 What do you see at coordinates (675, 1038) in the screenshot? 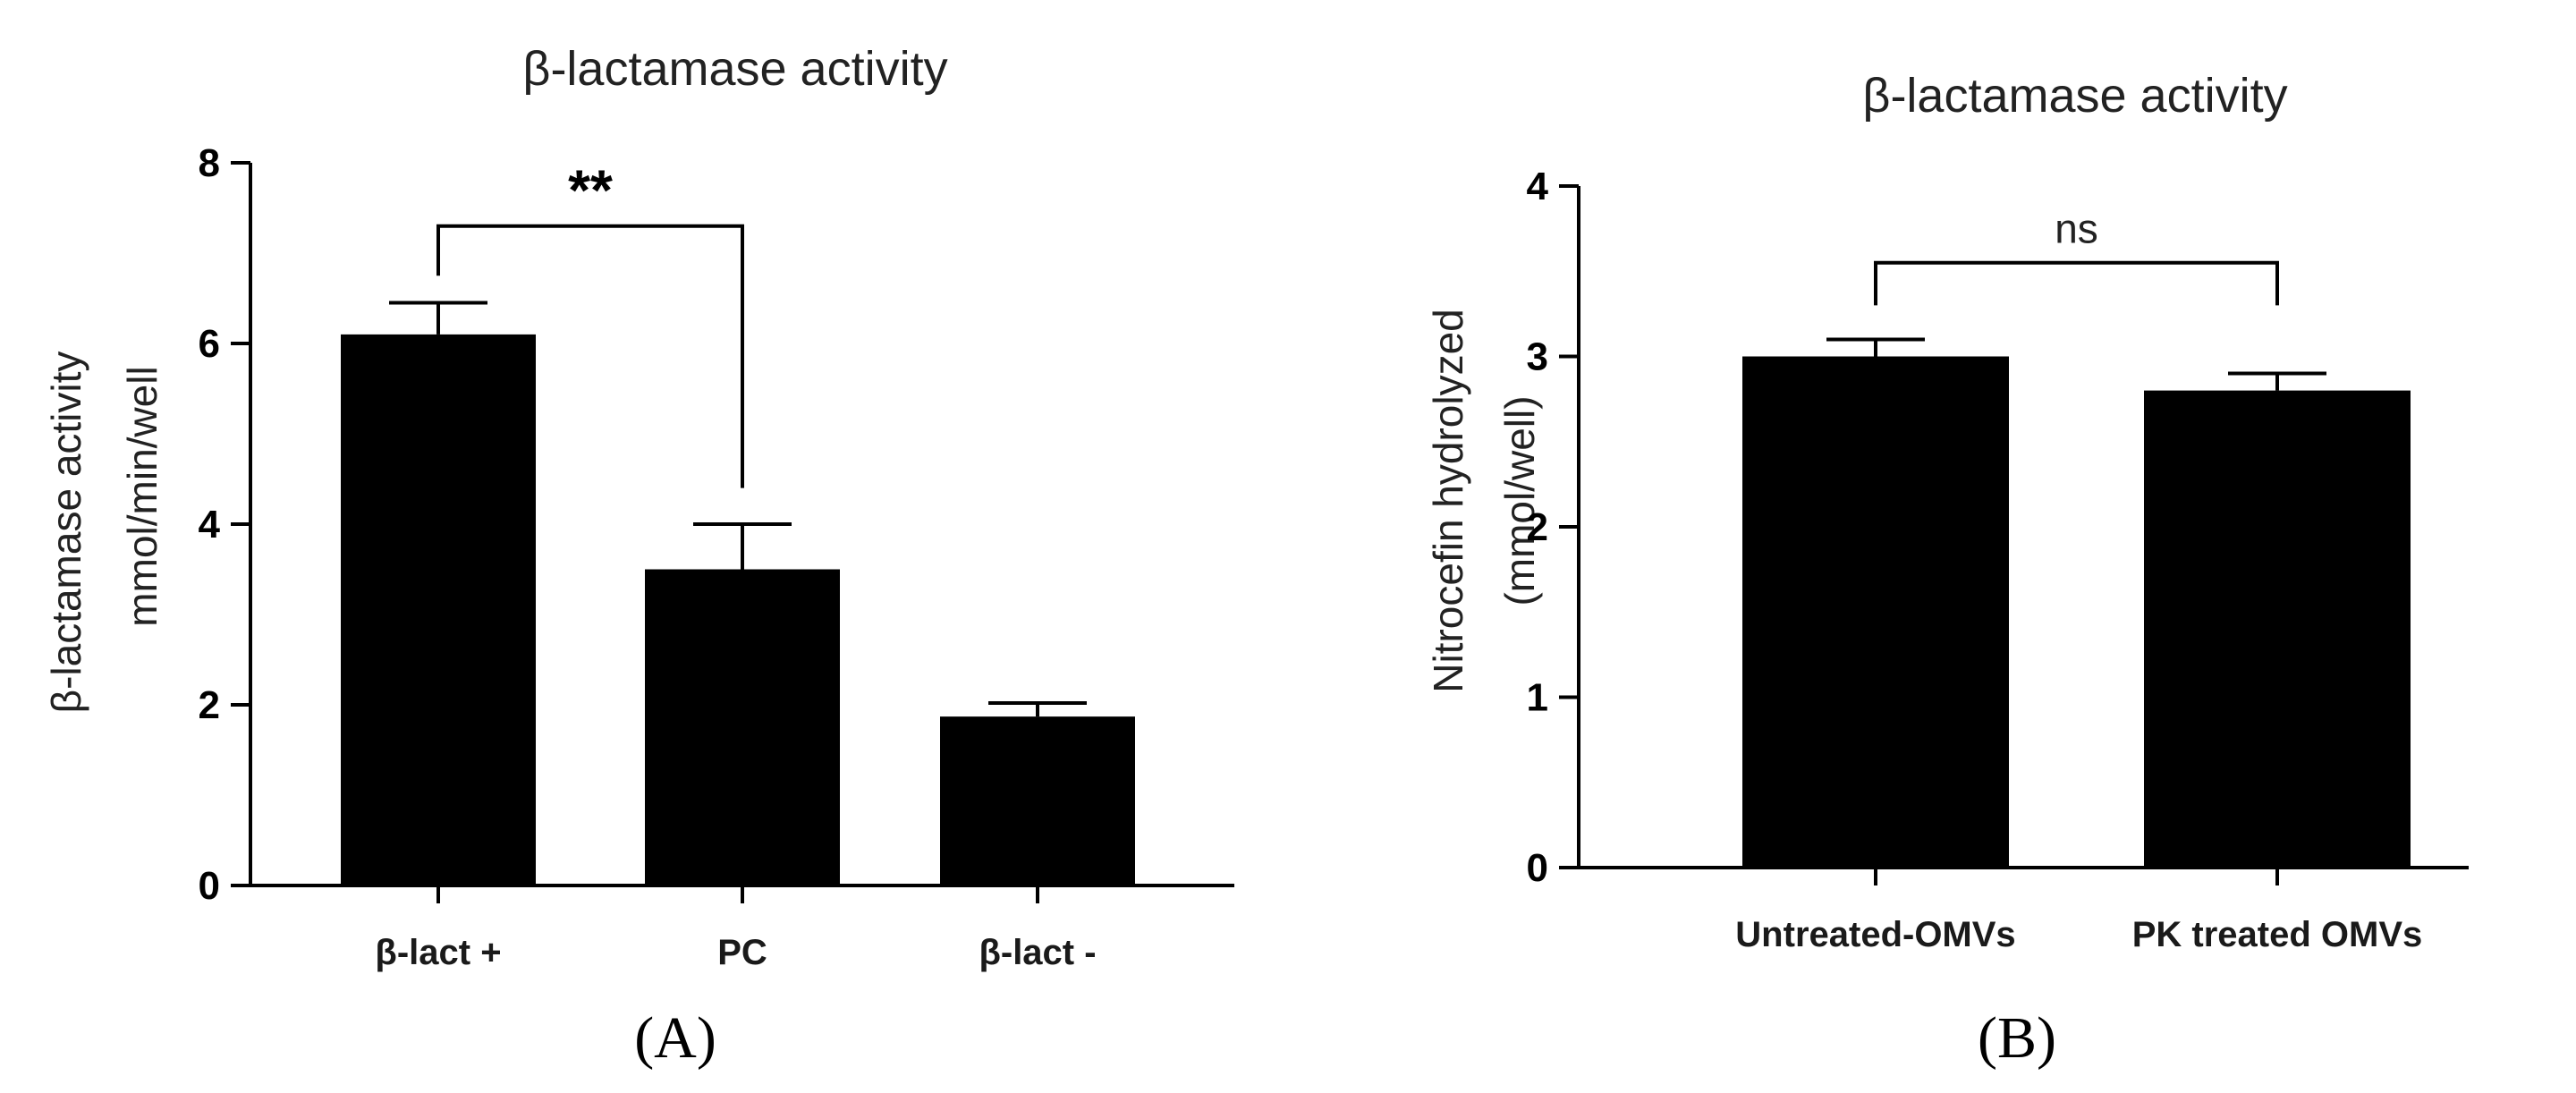
I see `panel-a-label: (A)` at bounding box center [675, 1038].